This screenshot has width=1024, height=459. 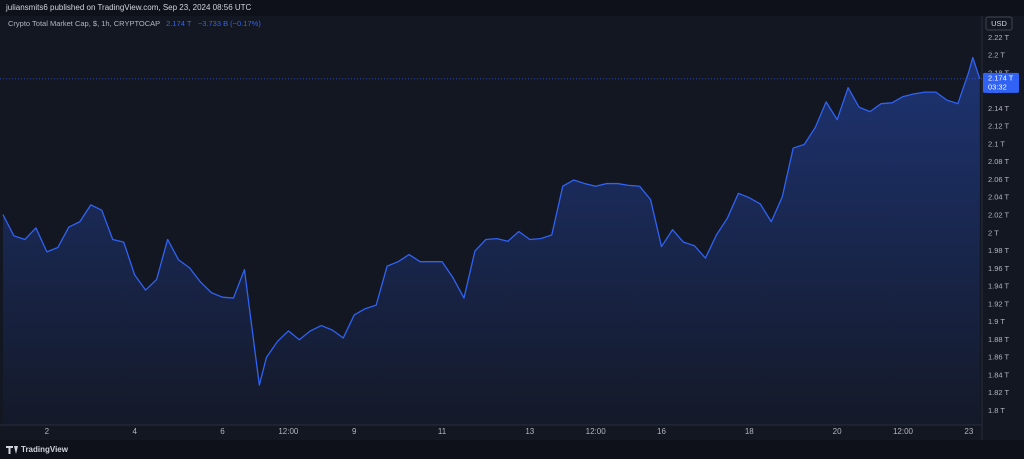 What do you see at coordinates (993, 232) in the screenshot?
I see `y-tick-label: 2 T` at bounding box center [993, 232].